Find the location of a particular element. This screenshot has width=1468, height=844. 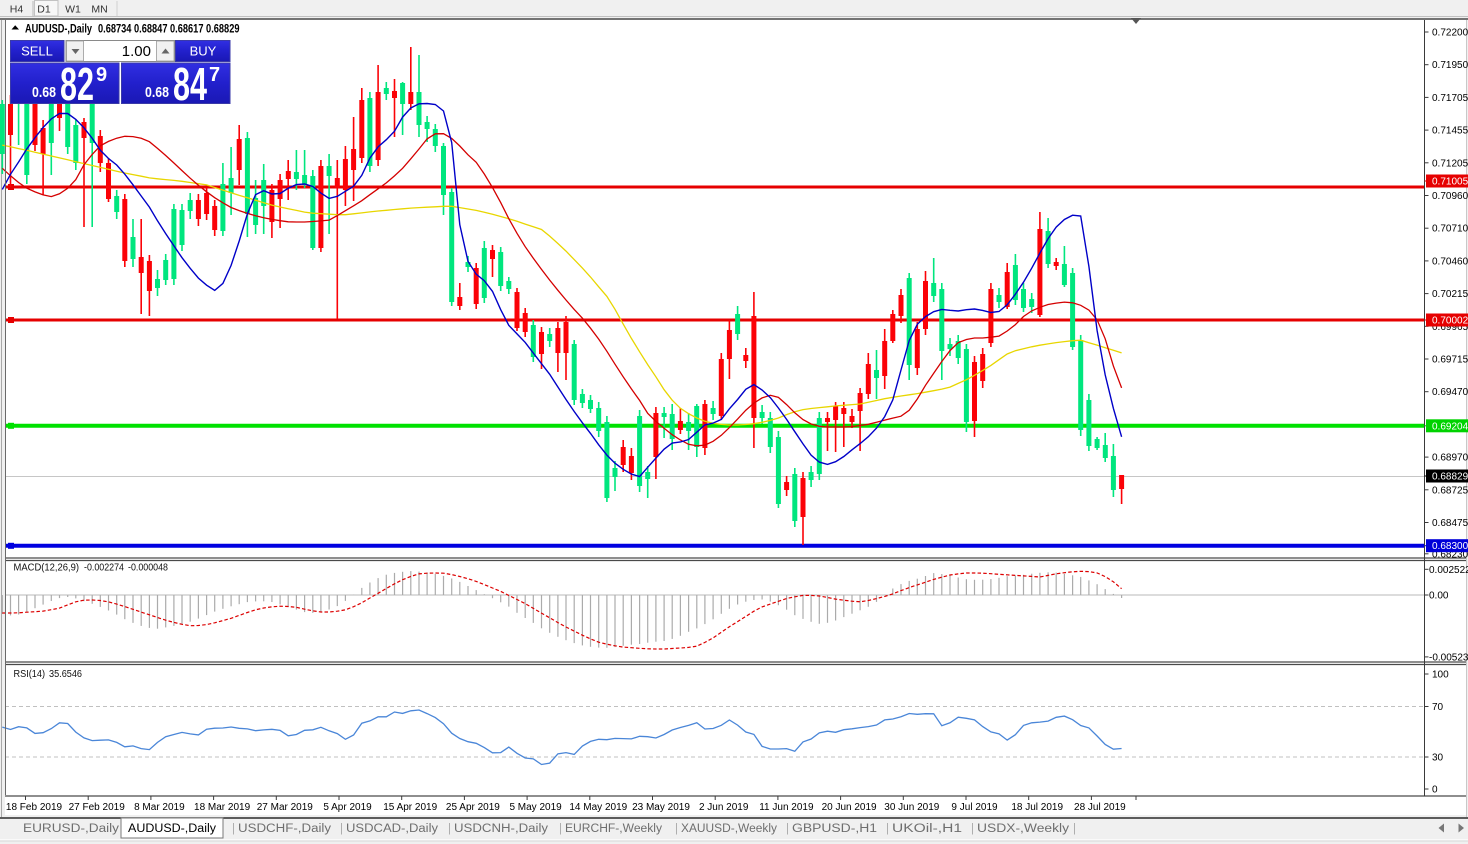

svg-text: 84 is located at coordinates (190, 84).